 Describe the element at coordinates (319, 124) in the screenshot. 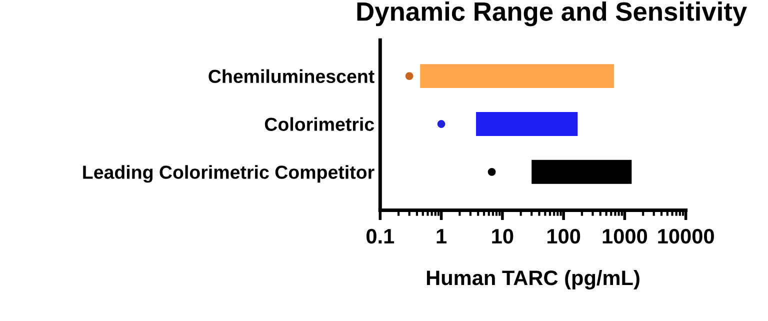

I see `y-tick-label: Colorimetric` at that location.